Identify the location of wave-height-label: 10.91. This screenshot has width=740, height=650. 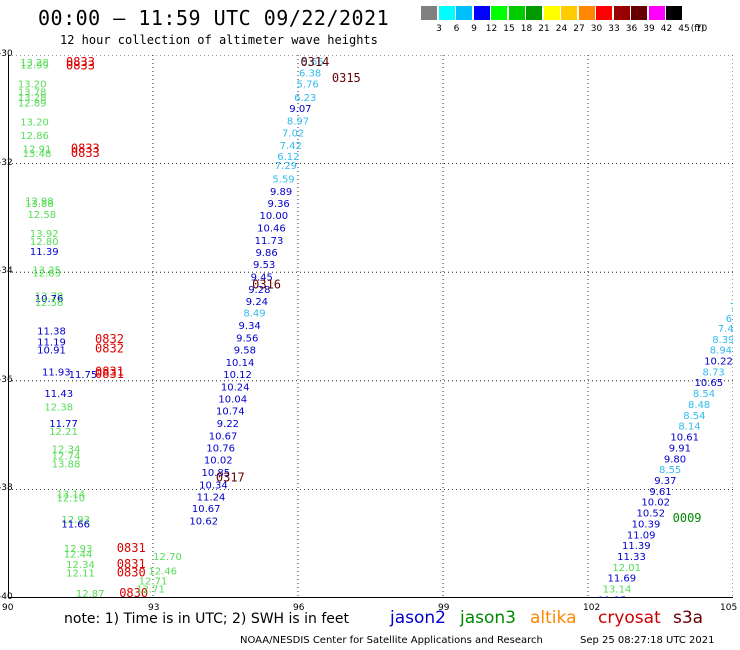
(51, 351).